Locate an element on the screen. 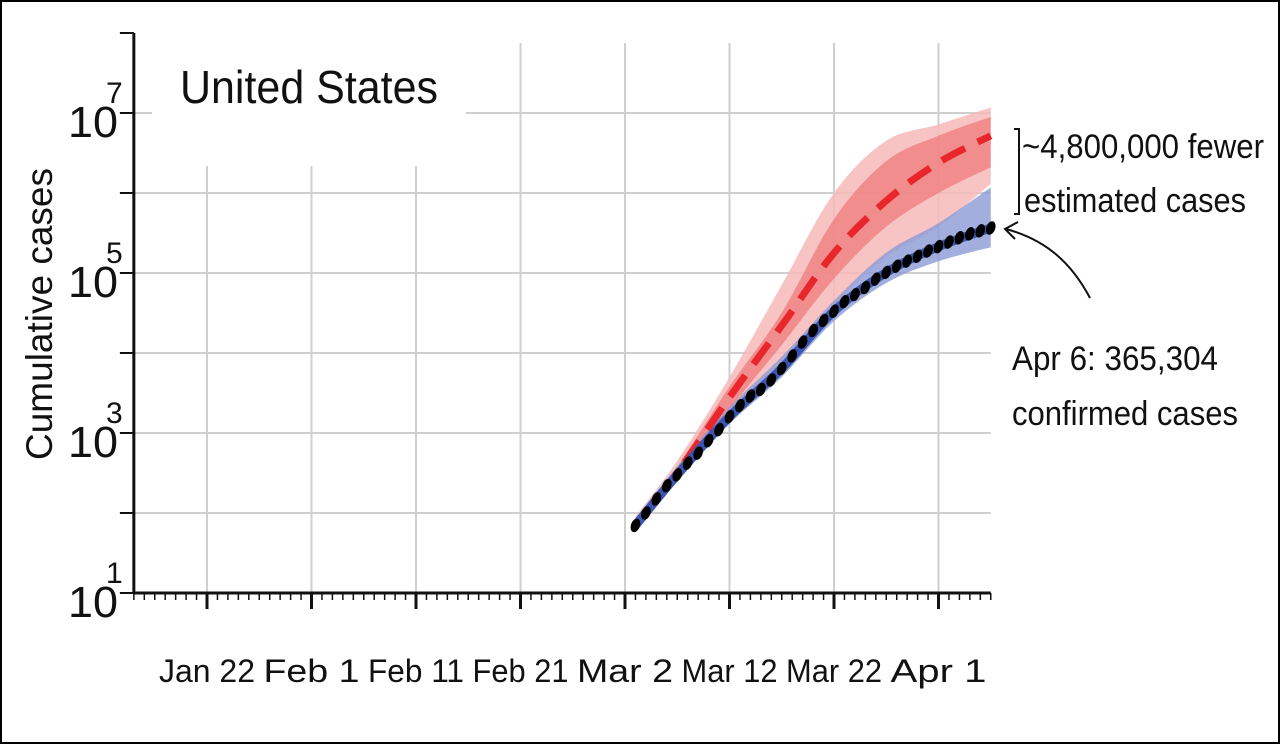 The height and width of the screenshot is (744, 1280). confirmed-label-line2: confirmed cases is located at coordinates (1125, 414).